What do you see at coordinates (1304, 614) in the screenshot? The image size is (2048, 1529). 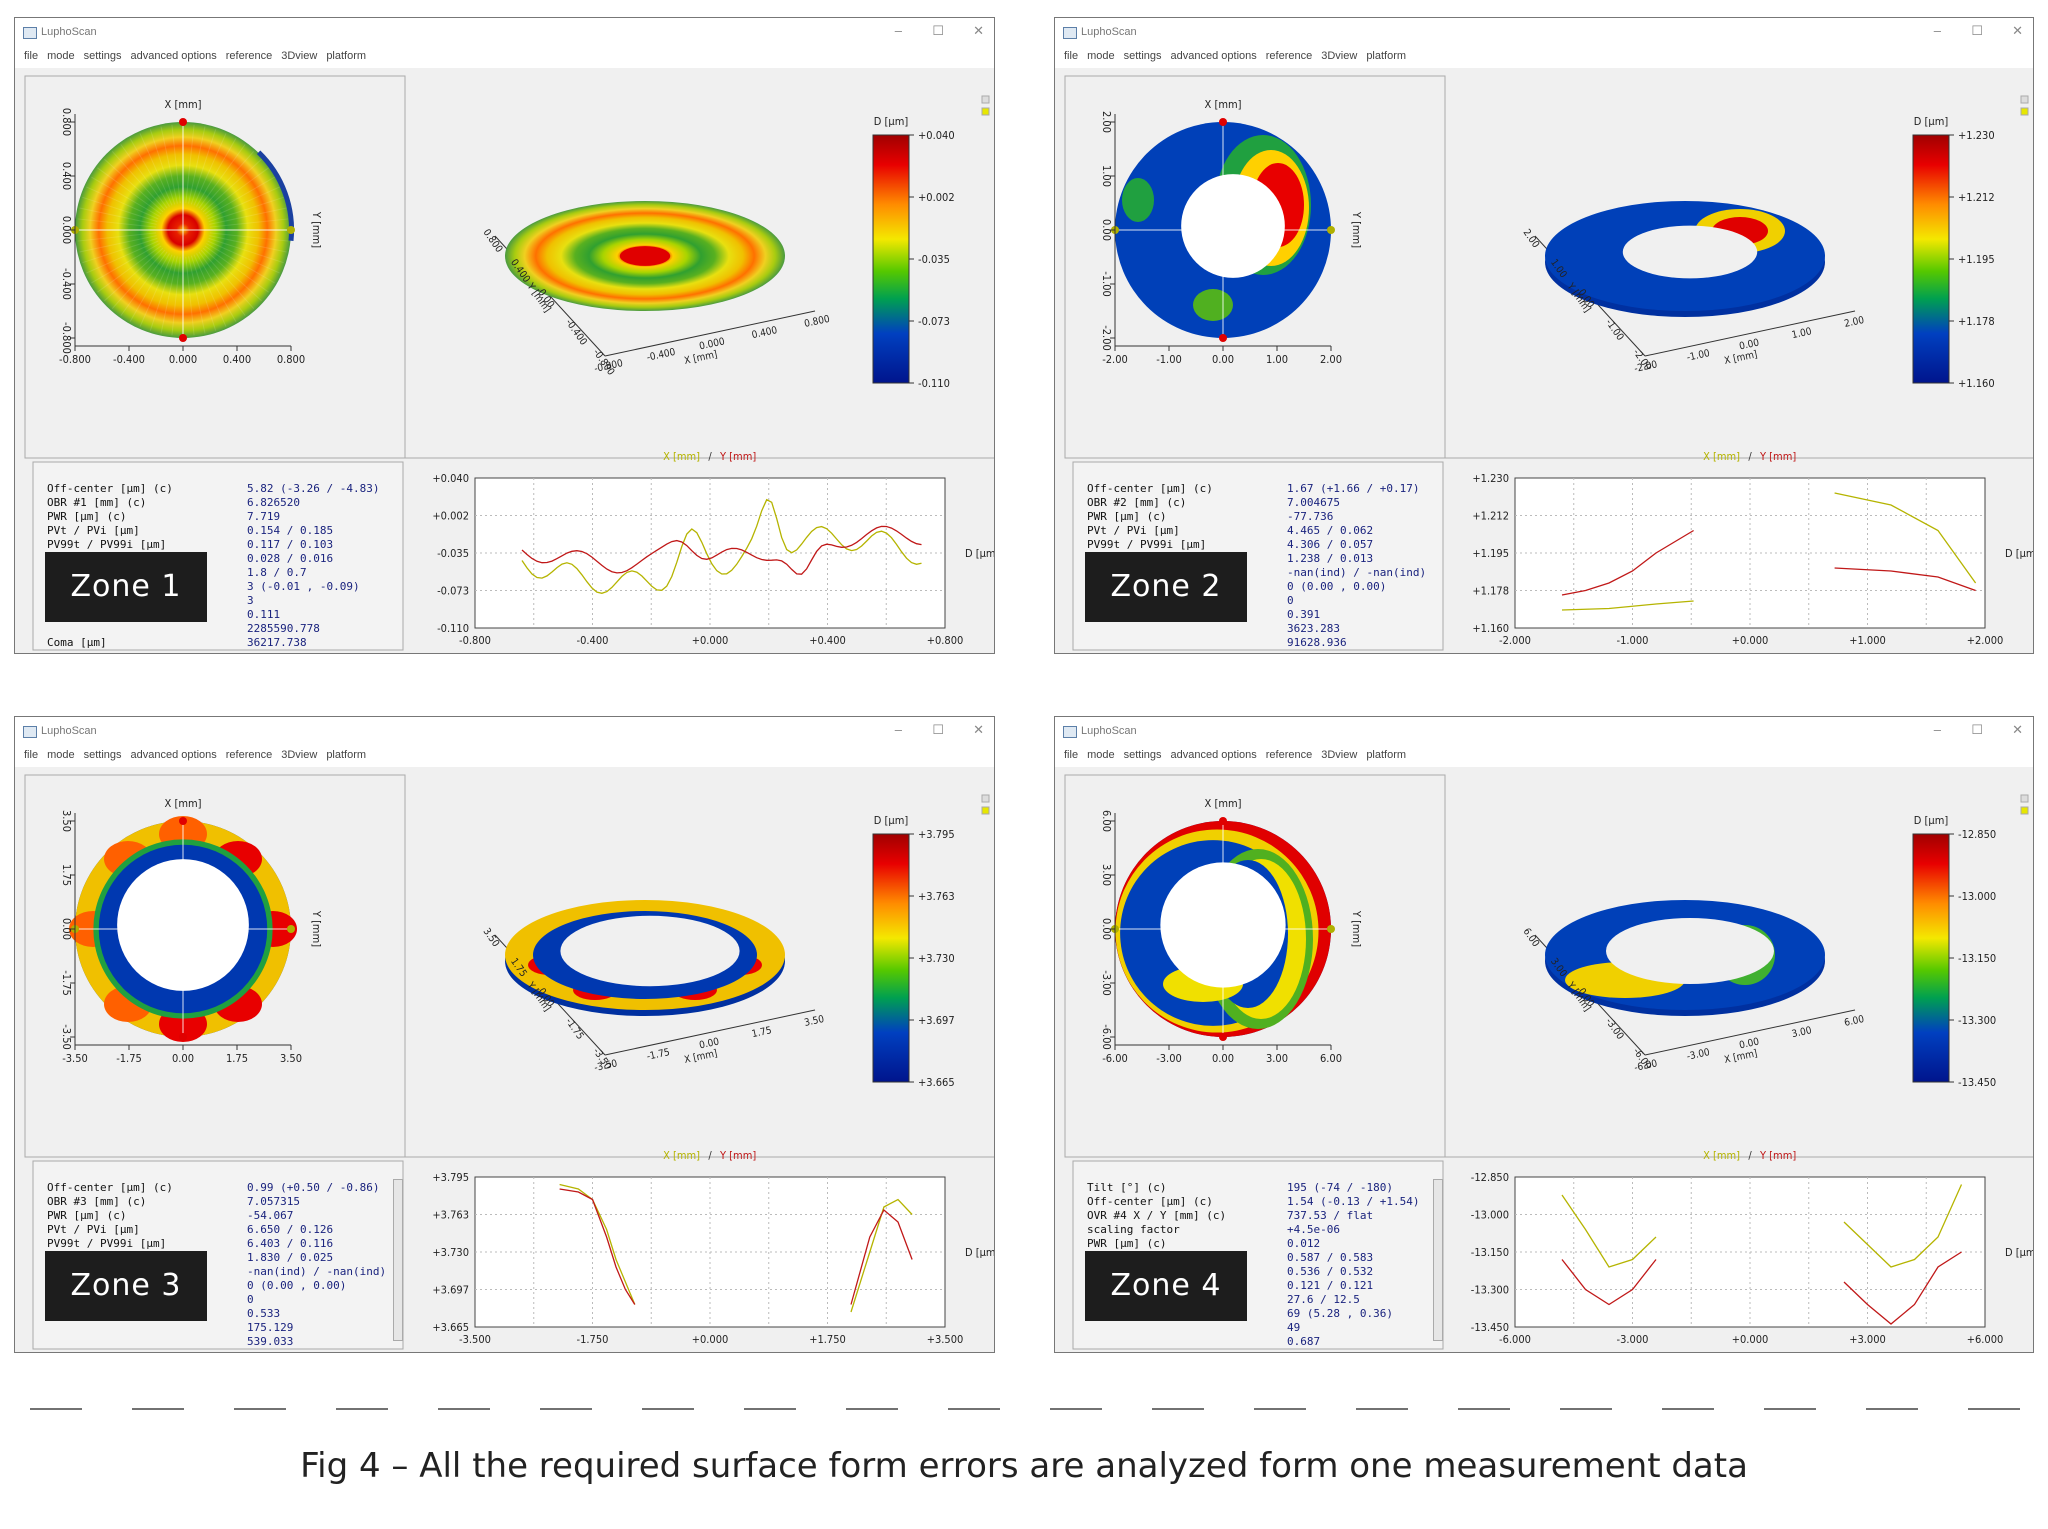 I see `stat-value: 0.391` at bounding box center [1304, 614].